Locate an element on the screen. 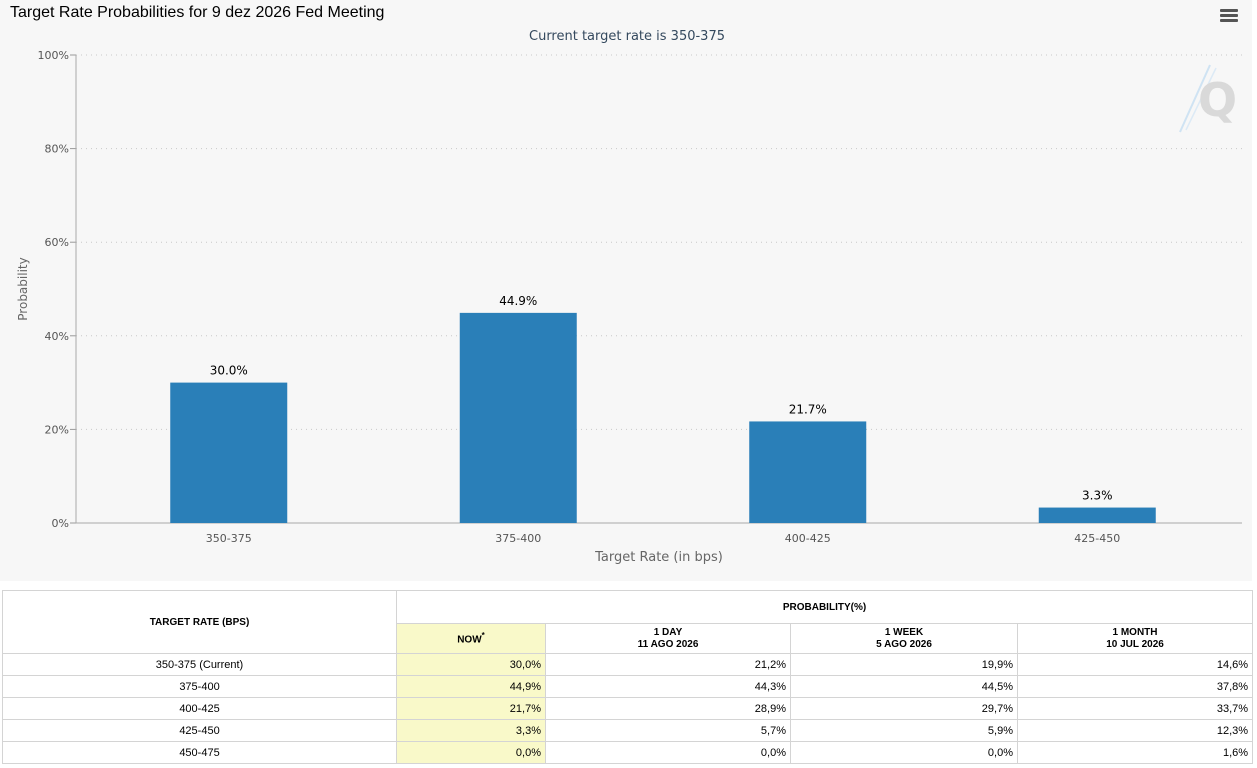  asterisk-mark: * is located at coordinates (483, 636).